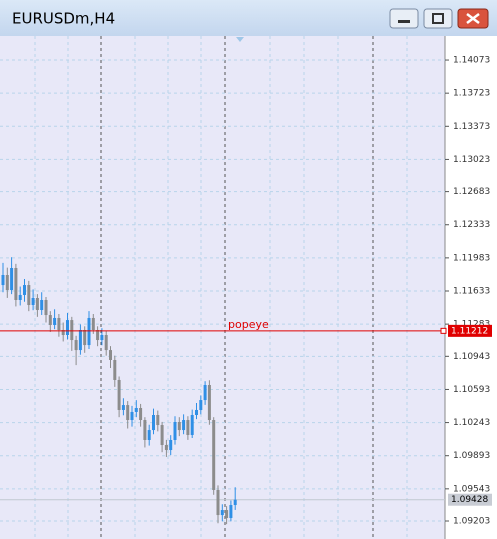  I want to click on y-tick-label: 1.10593, so click(471, 390).